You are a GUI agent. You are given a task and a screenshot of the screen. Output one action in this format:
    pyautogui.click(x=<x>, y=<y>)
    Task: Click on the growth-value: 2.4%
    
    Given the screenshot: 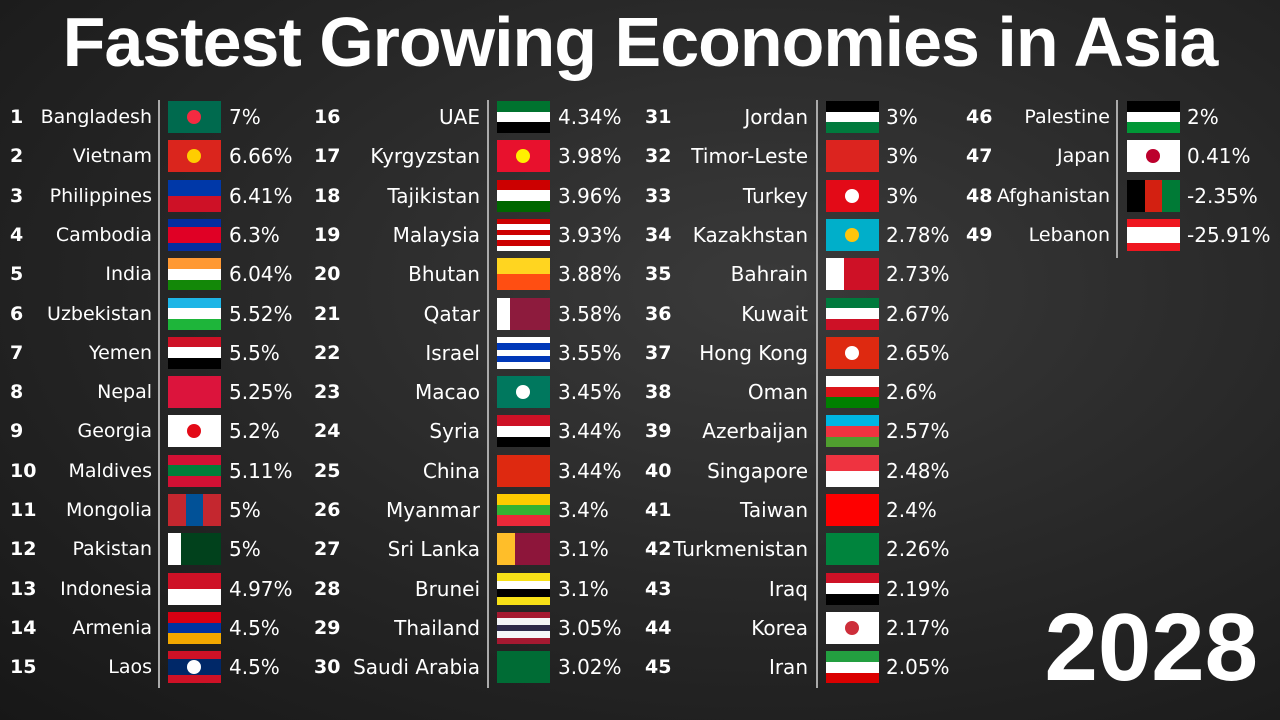 What is the action you would take?
    pyautogui.click(x=911, y=510)
    